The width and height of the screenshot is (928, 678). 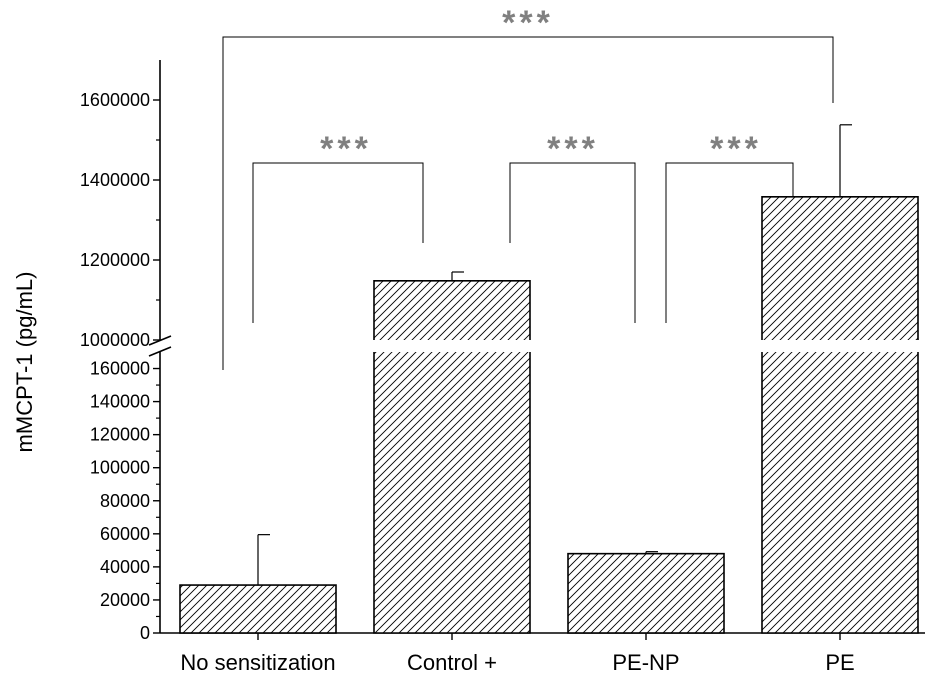 I want to click on y-tick-label: 60000, so click(x=125, y=534).